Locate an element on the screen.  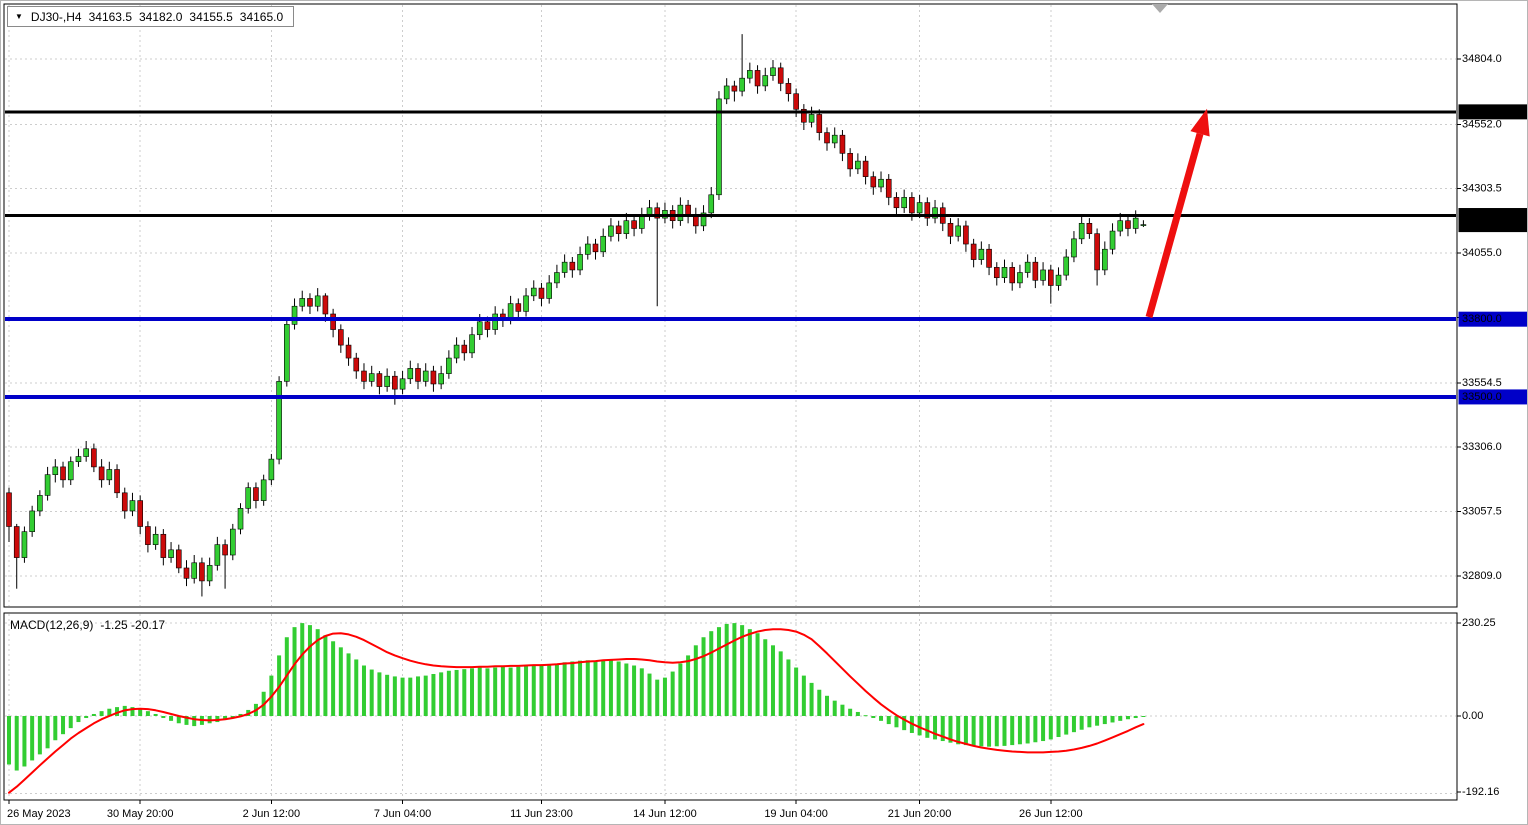
chart-shift-triangle-icon is located at coordinates (1160, 8).